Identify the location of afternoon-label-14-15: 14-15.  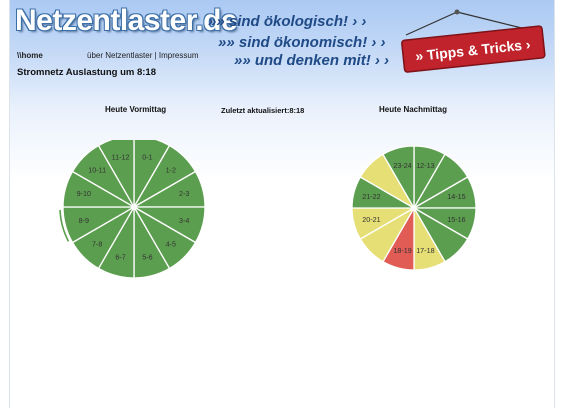
(456, 196).